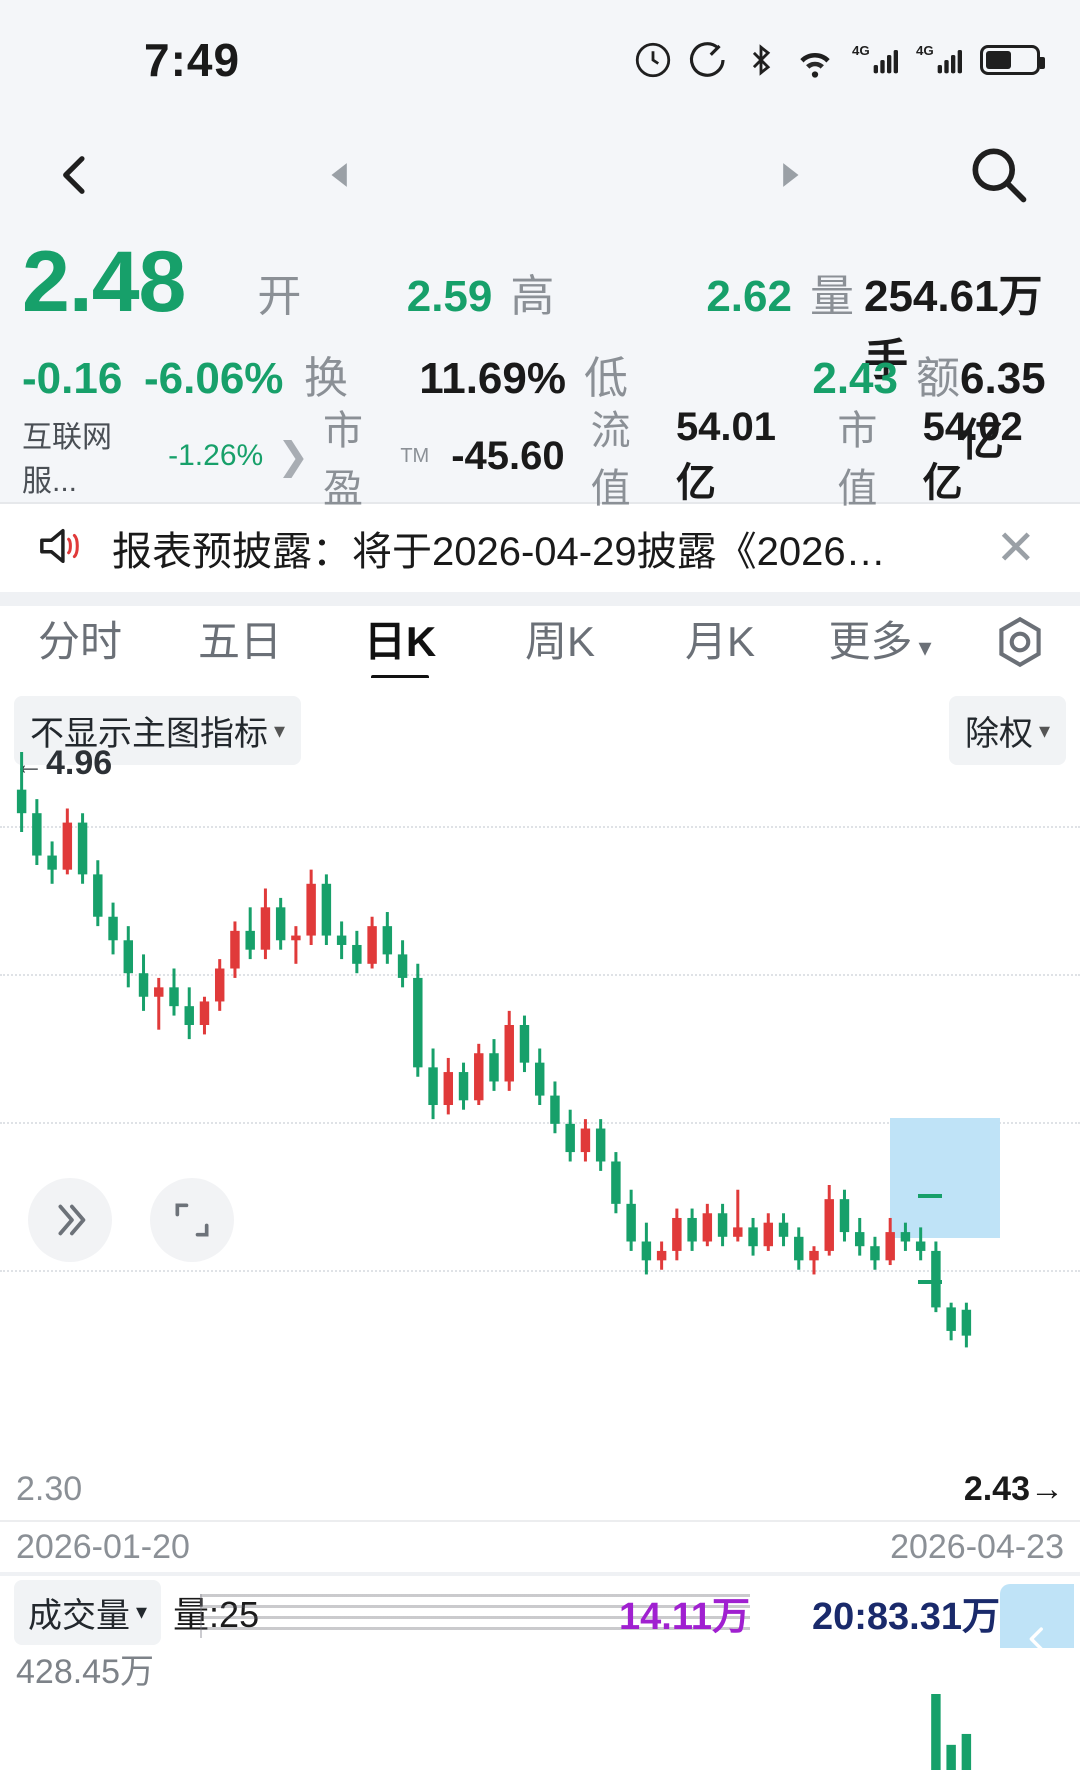 This screenshot has width=1080, height=1770. I want to click on fullscreen-icon, so click(192, 1220).